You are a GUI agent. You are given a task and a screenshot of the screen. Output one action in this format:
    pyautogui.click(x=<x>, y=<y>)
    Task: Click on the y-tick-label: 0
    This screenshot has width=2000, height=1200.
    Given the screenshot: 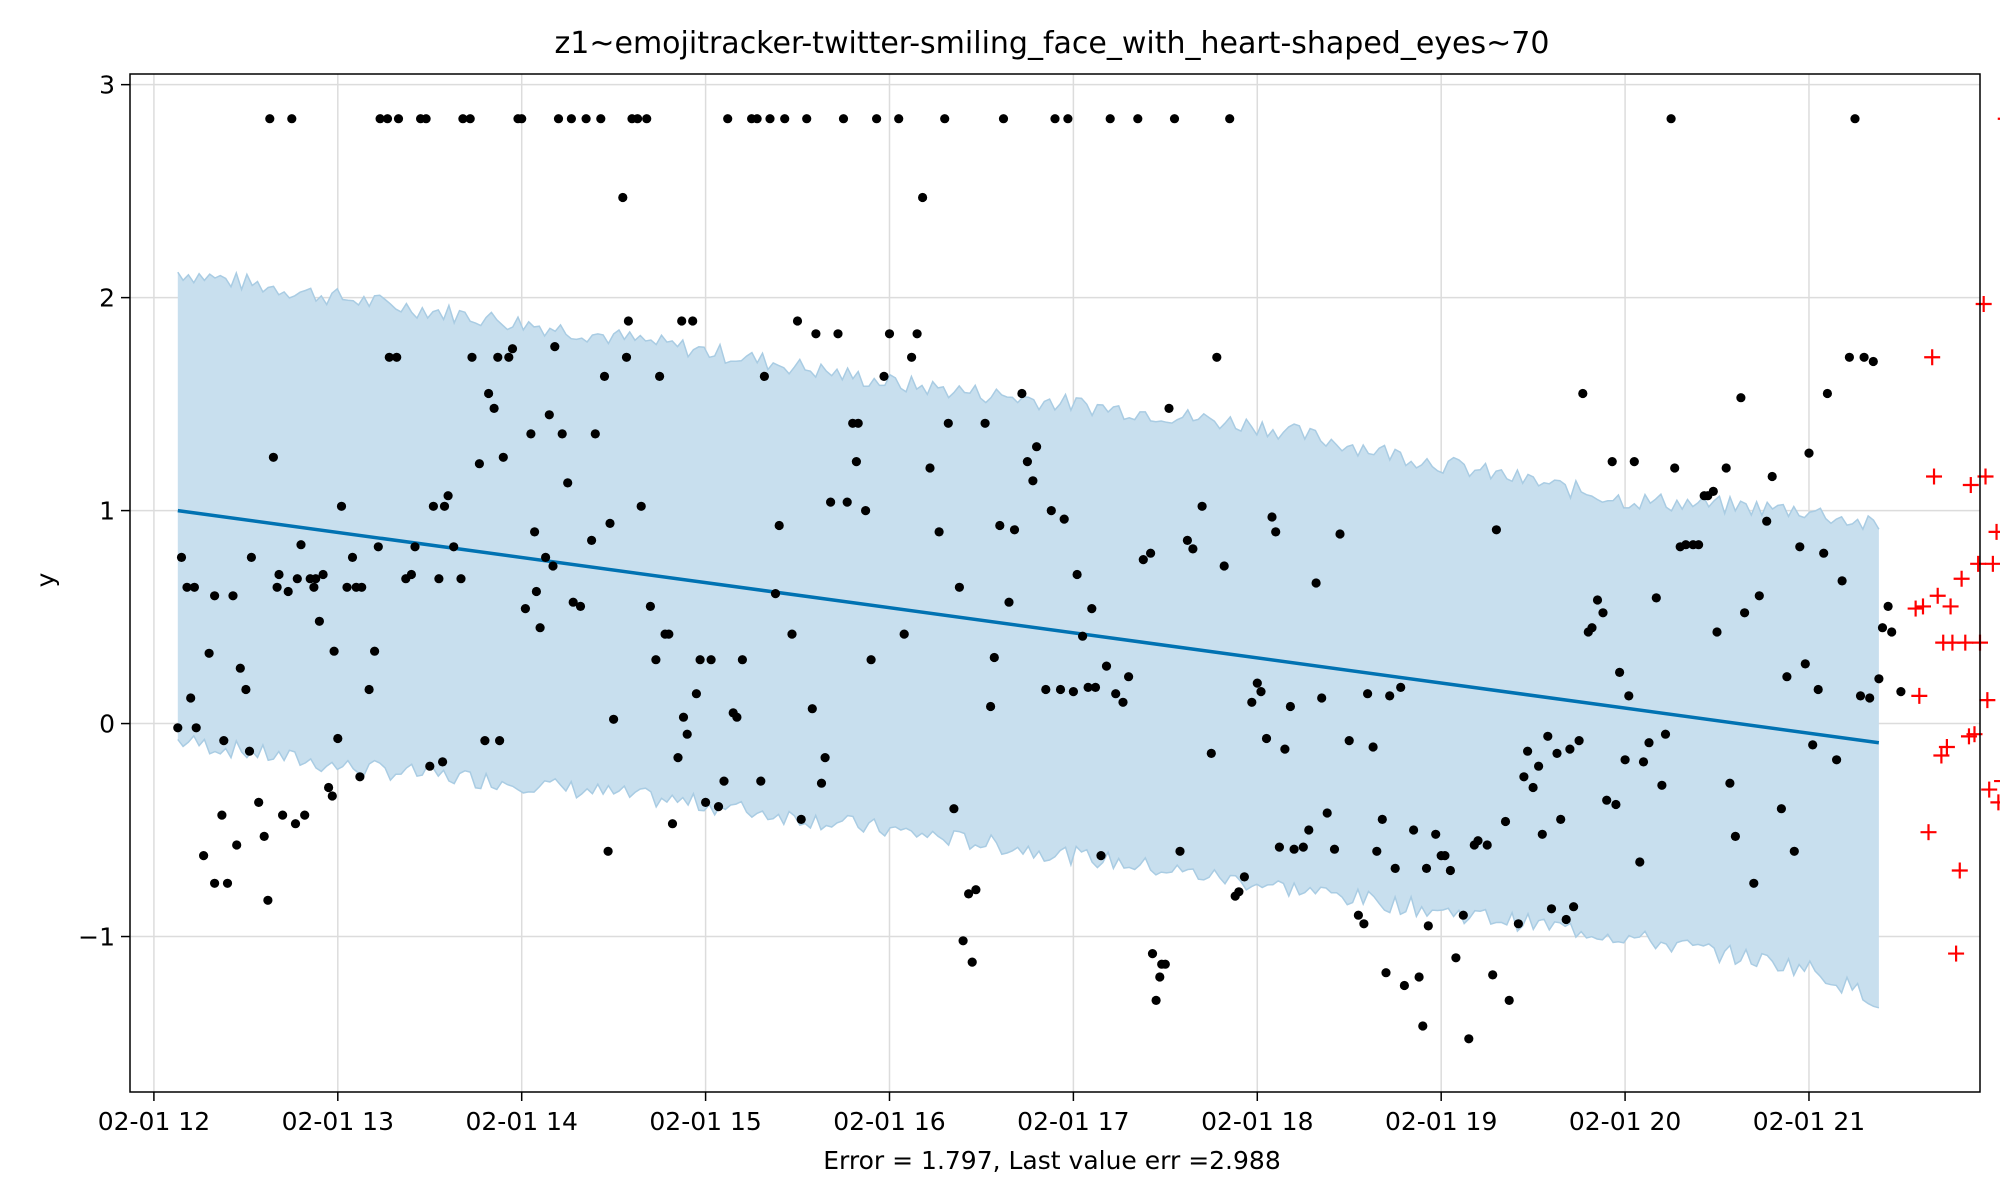 What is the action you would take?
    pyautogui.click(x=107, y=724)
    